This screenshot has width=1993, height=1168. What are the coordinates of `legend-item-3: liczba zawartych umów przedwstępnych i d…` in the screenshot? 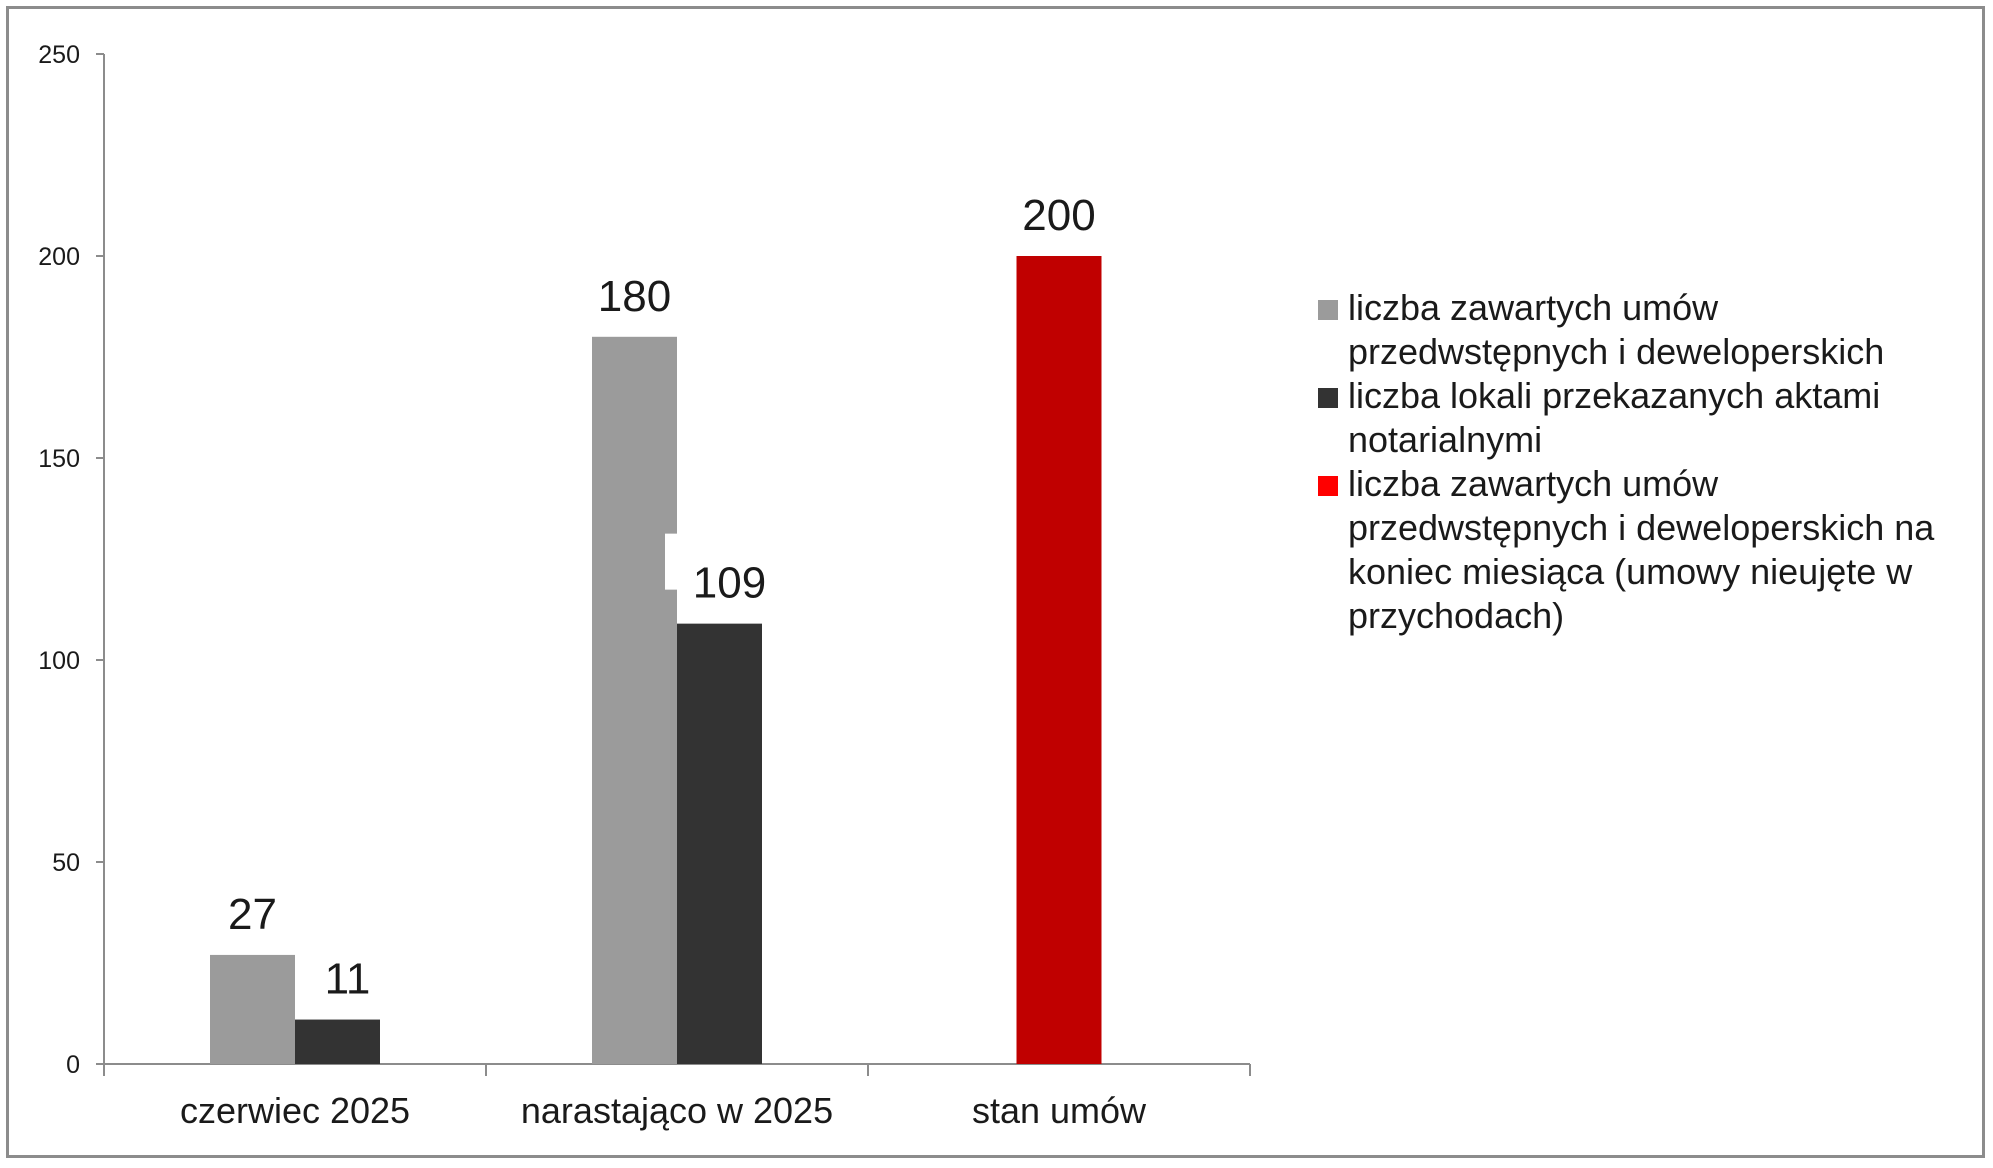 It's located at (1638, 550).